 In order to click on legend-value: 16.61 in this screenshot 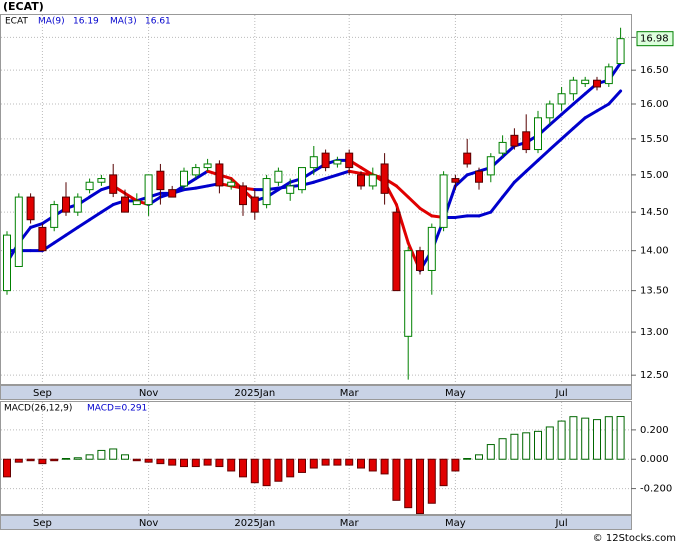, I will do `click(158, 22)`.